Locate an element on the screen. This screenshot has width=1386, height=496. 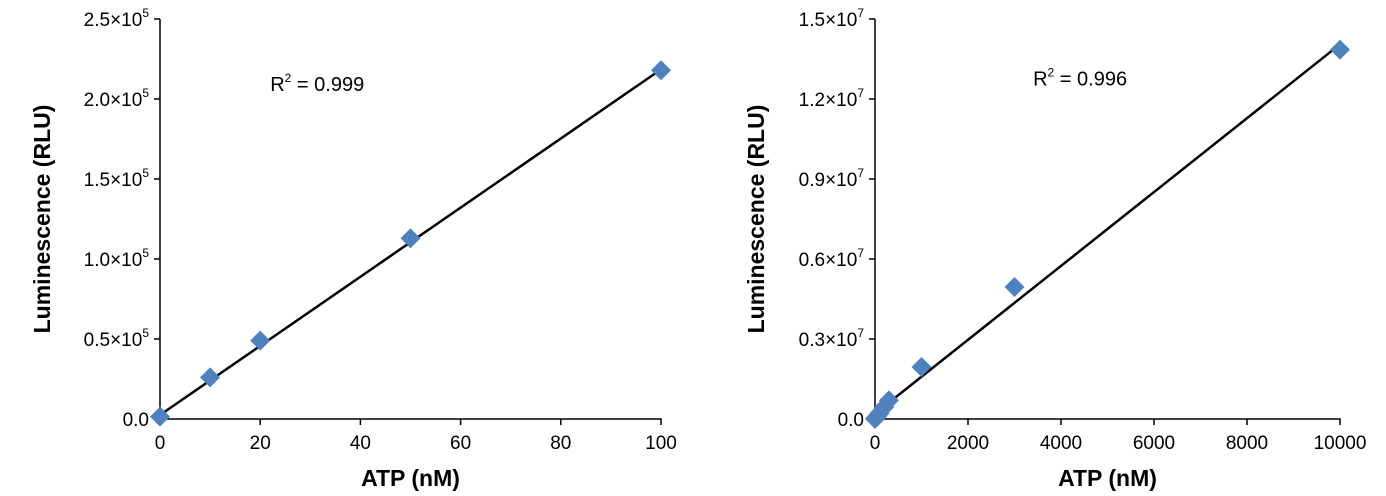
r-squared-annotation: R2 = 0.999 is located at coordinates (317, 83).